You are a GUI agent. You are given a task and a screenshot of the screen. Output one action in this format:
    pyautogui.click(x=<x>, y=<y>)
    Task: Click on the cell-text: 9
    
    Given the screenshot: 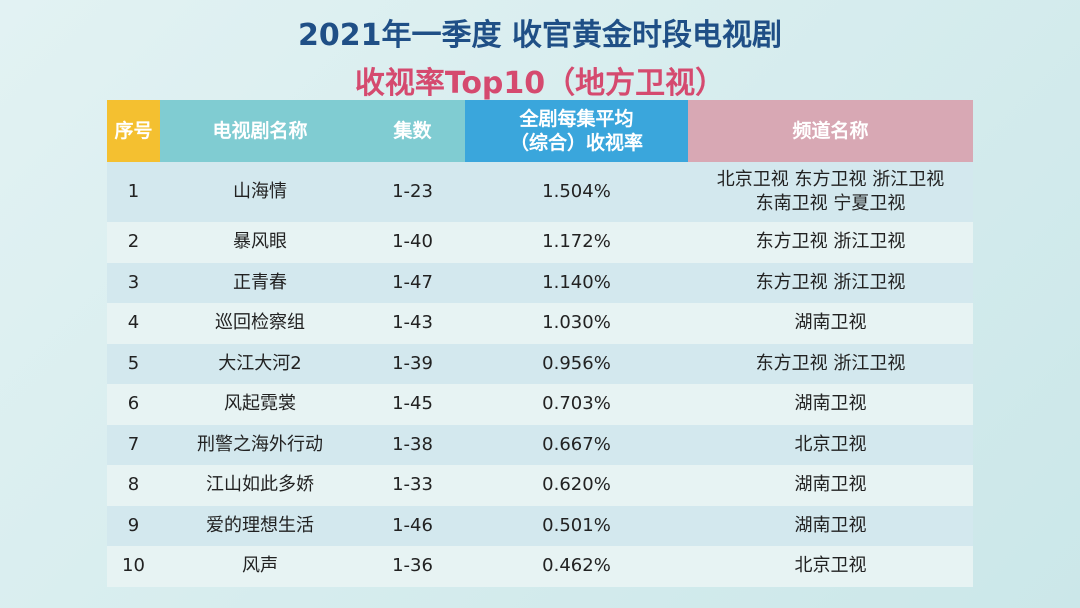 What is the action you would take?
    pyautogui.click(x=133, y=525)
    